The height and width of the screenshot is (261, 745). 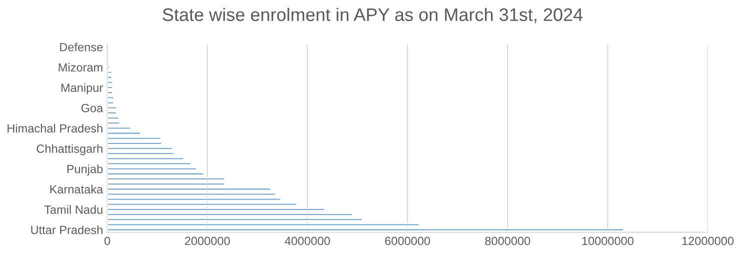 What do you see at coordinates (55, 128) in the screenshot?
I see `y-tick-label: Himachal Pradesh` at bounding box center [55, 128].